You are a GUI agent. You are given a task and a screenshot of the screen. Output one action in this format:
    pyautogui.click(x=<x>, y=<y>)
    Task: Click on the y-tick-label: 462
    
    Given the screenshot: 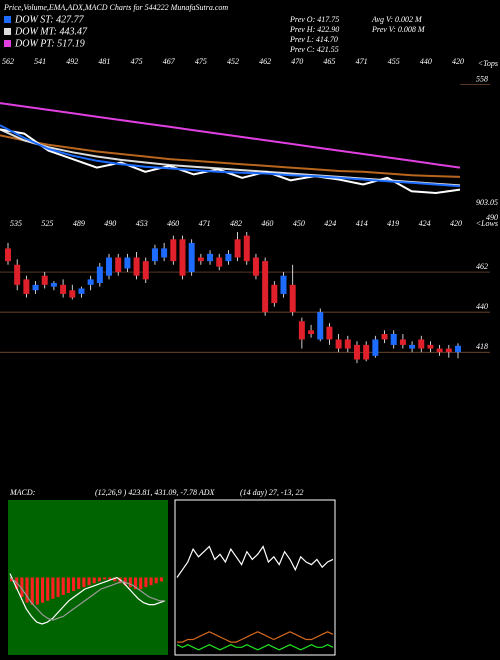 What is the action you would take?
    pyautogui.click(x=482, y=266)
    